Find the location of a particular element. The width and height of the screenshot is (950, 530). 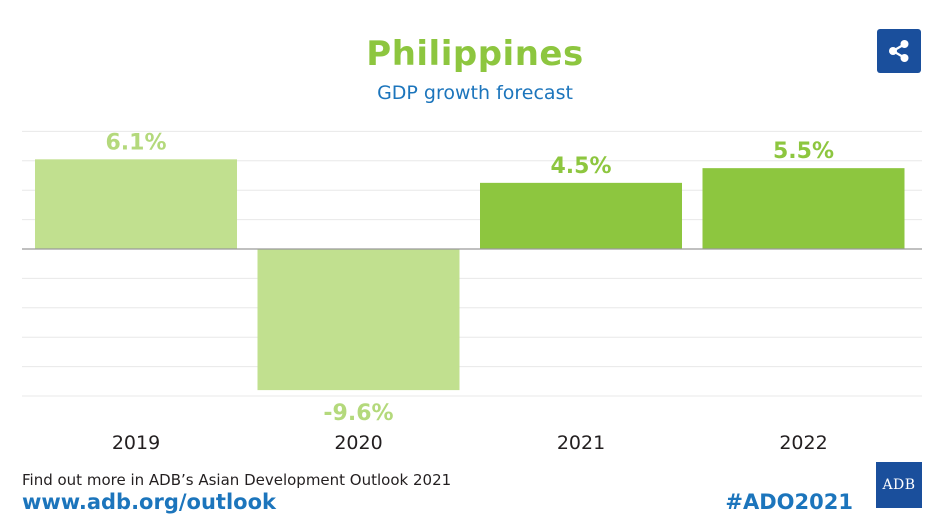

data-label-2019: 6.1% is located at coordinates (135, 142).